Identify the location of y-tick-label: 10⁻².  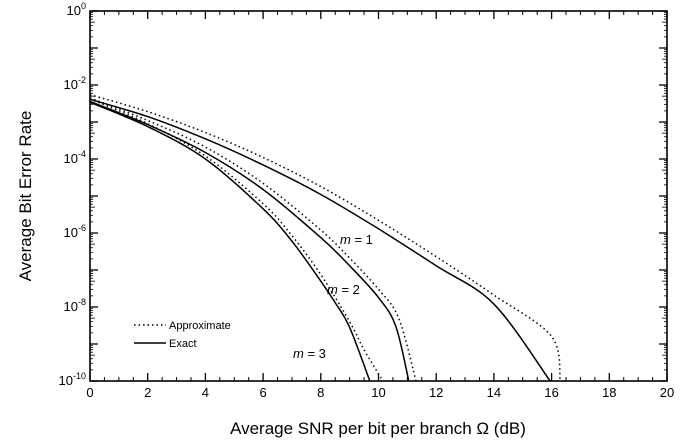
(75, 83).